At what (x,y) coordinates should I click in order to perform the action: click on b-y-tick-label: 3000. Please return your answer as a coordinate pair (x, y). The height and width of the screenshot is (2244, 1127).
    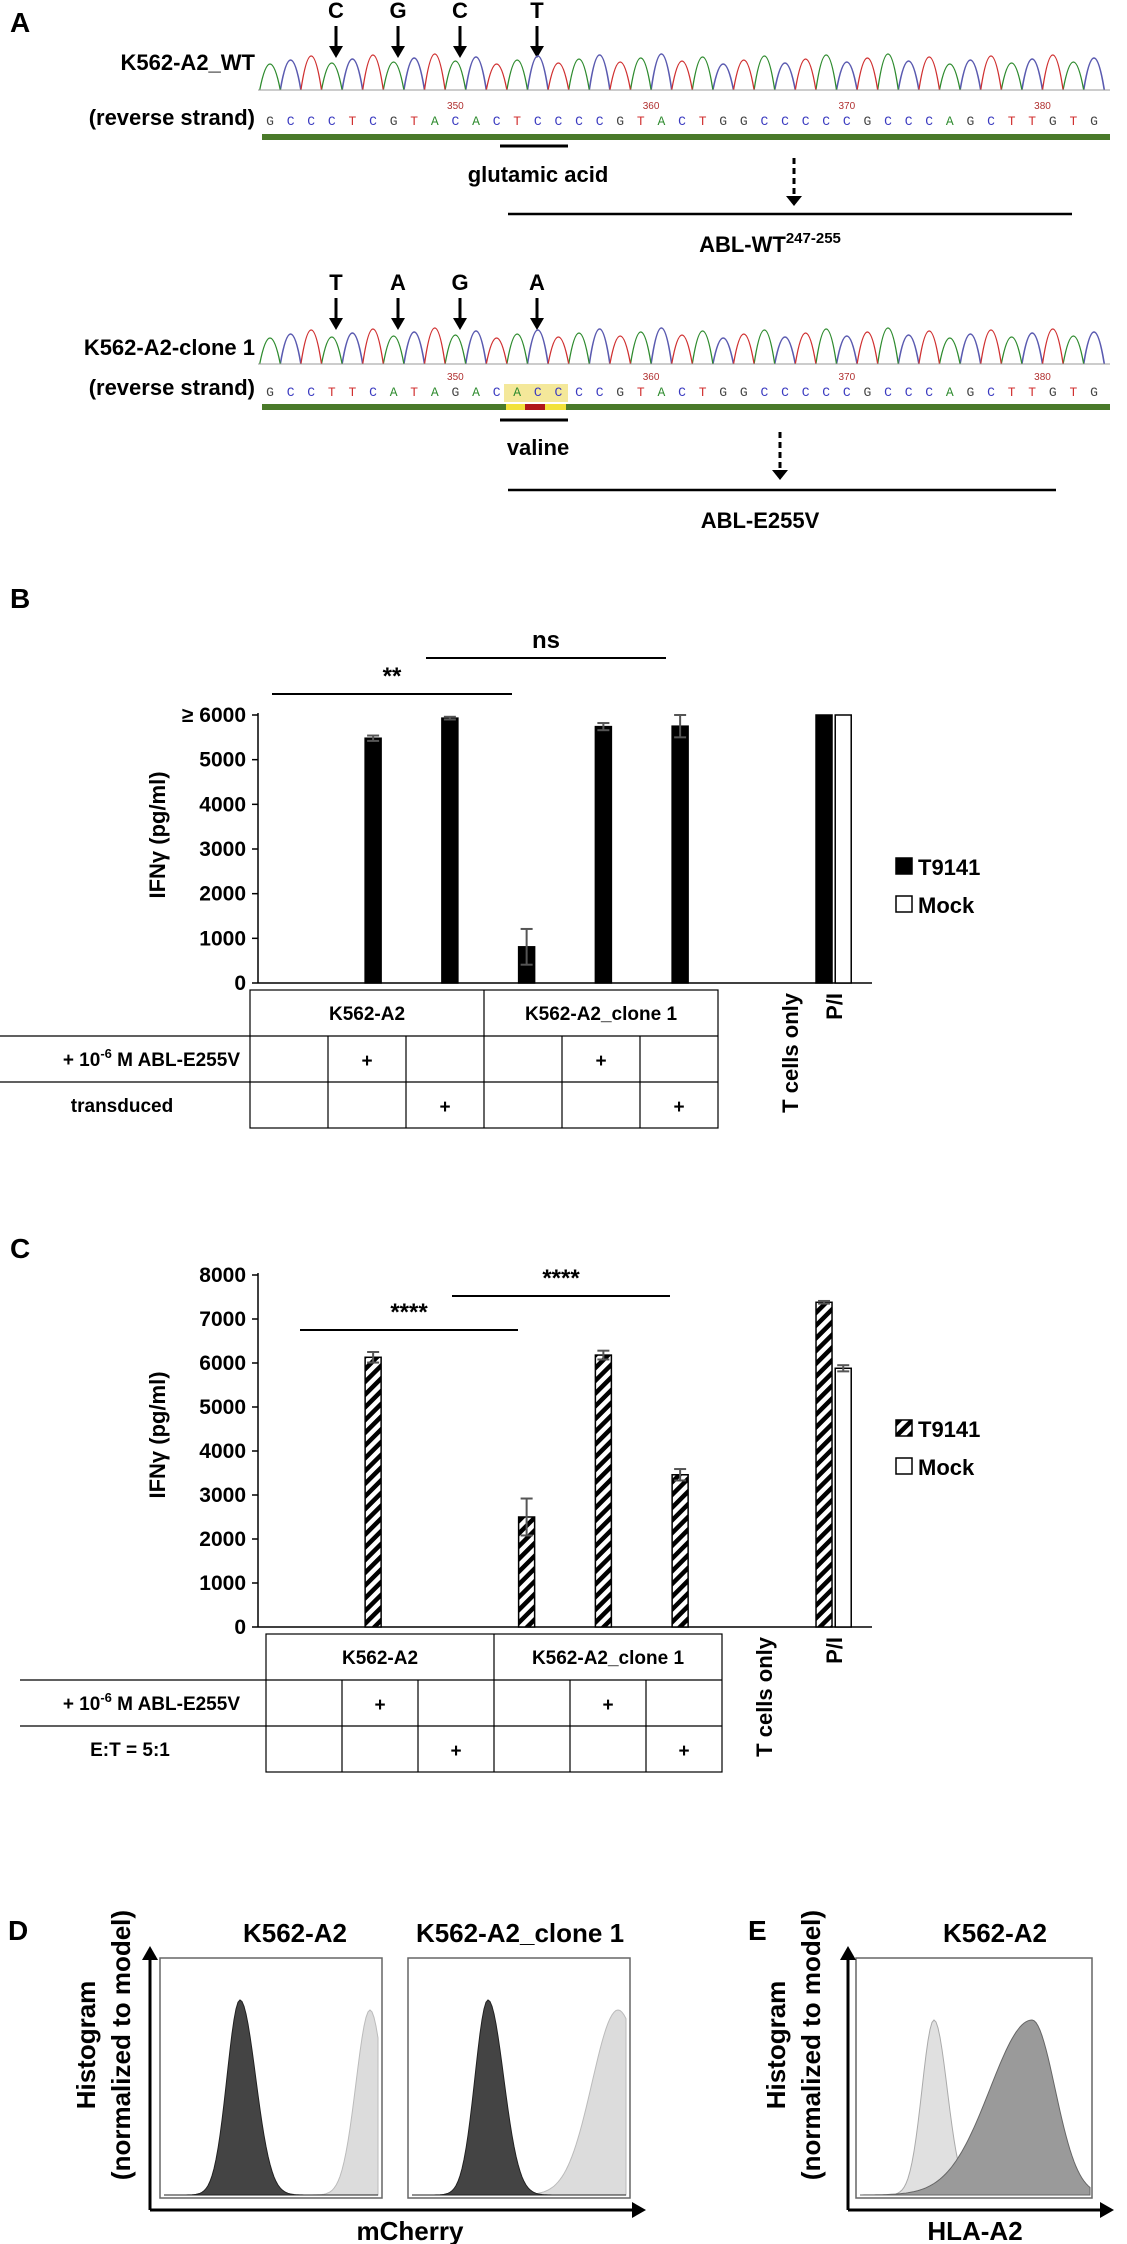
    Looking at the image, I should click on (222, 849).